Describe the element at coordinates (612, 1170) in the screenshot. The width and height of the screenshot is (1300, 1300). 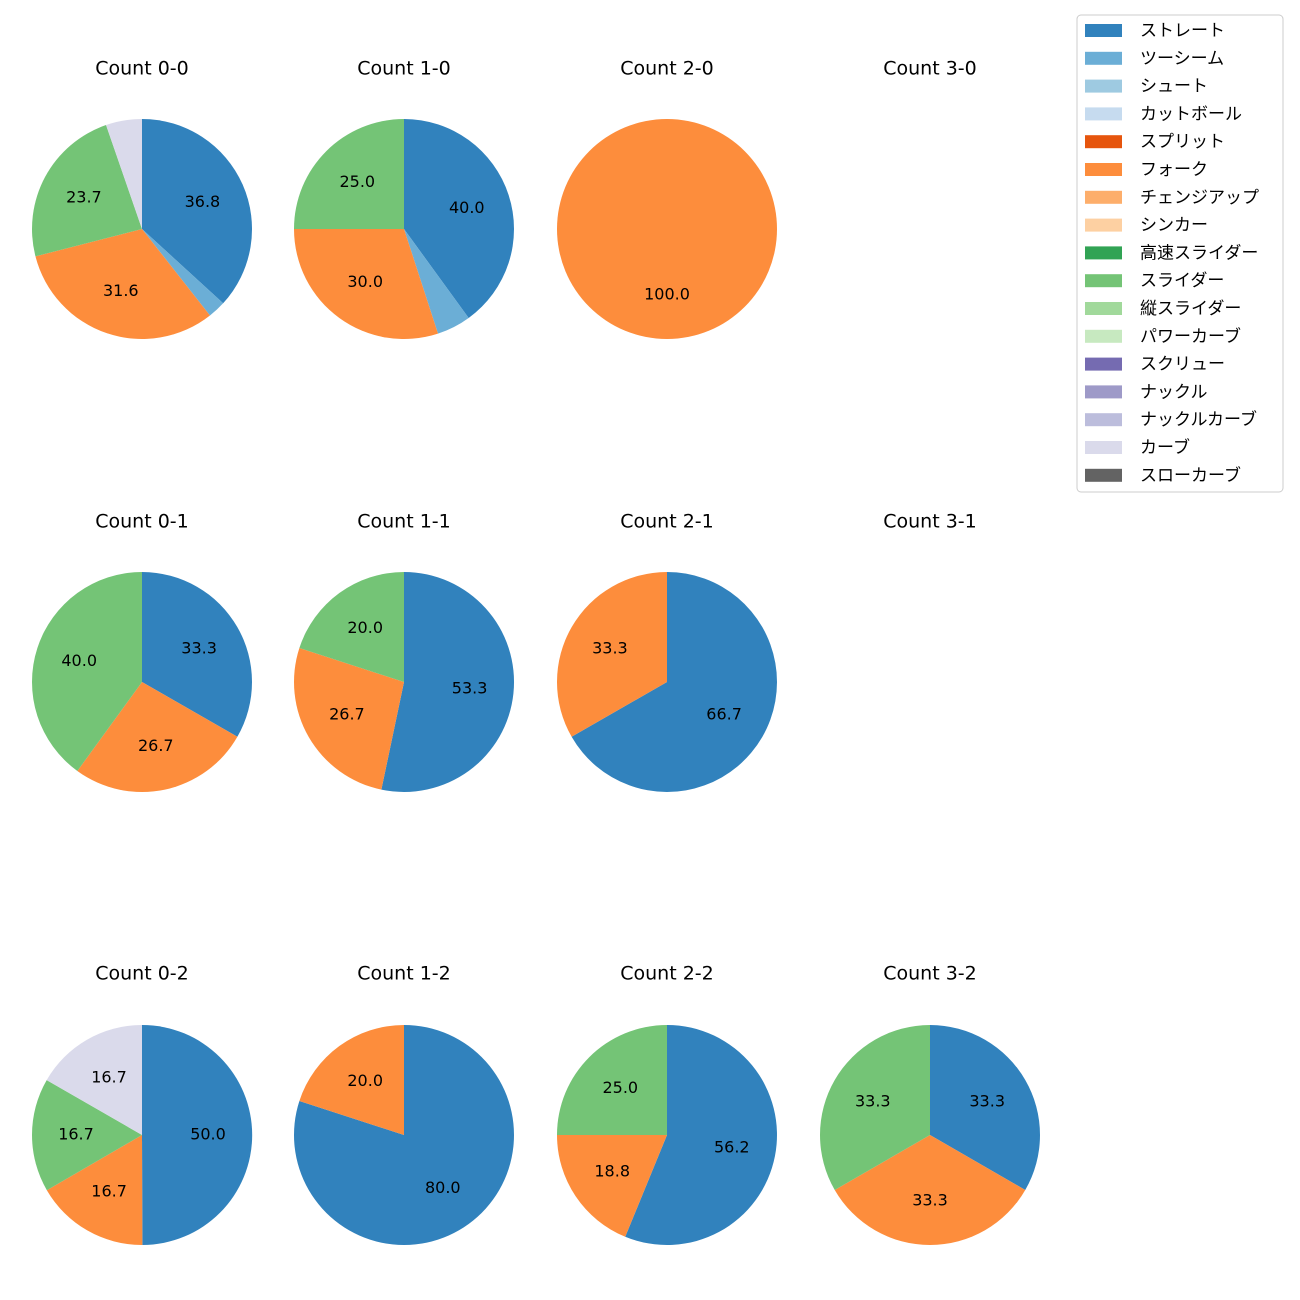
I see `pie-slice-label: 18.8` at that location.